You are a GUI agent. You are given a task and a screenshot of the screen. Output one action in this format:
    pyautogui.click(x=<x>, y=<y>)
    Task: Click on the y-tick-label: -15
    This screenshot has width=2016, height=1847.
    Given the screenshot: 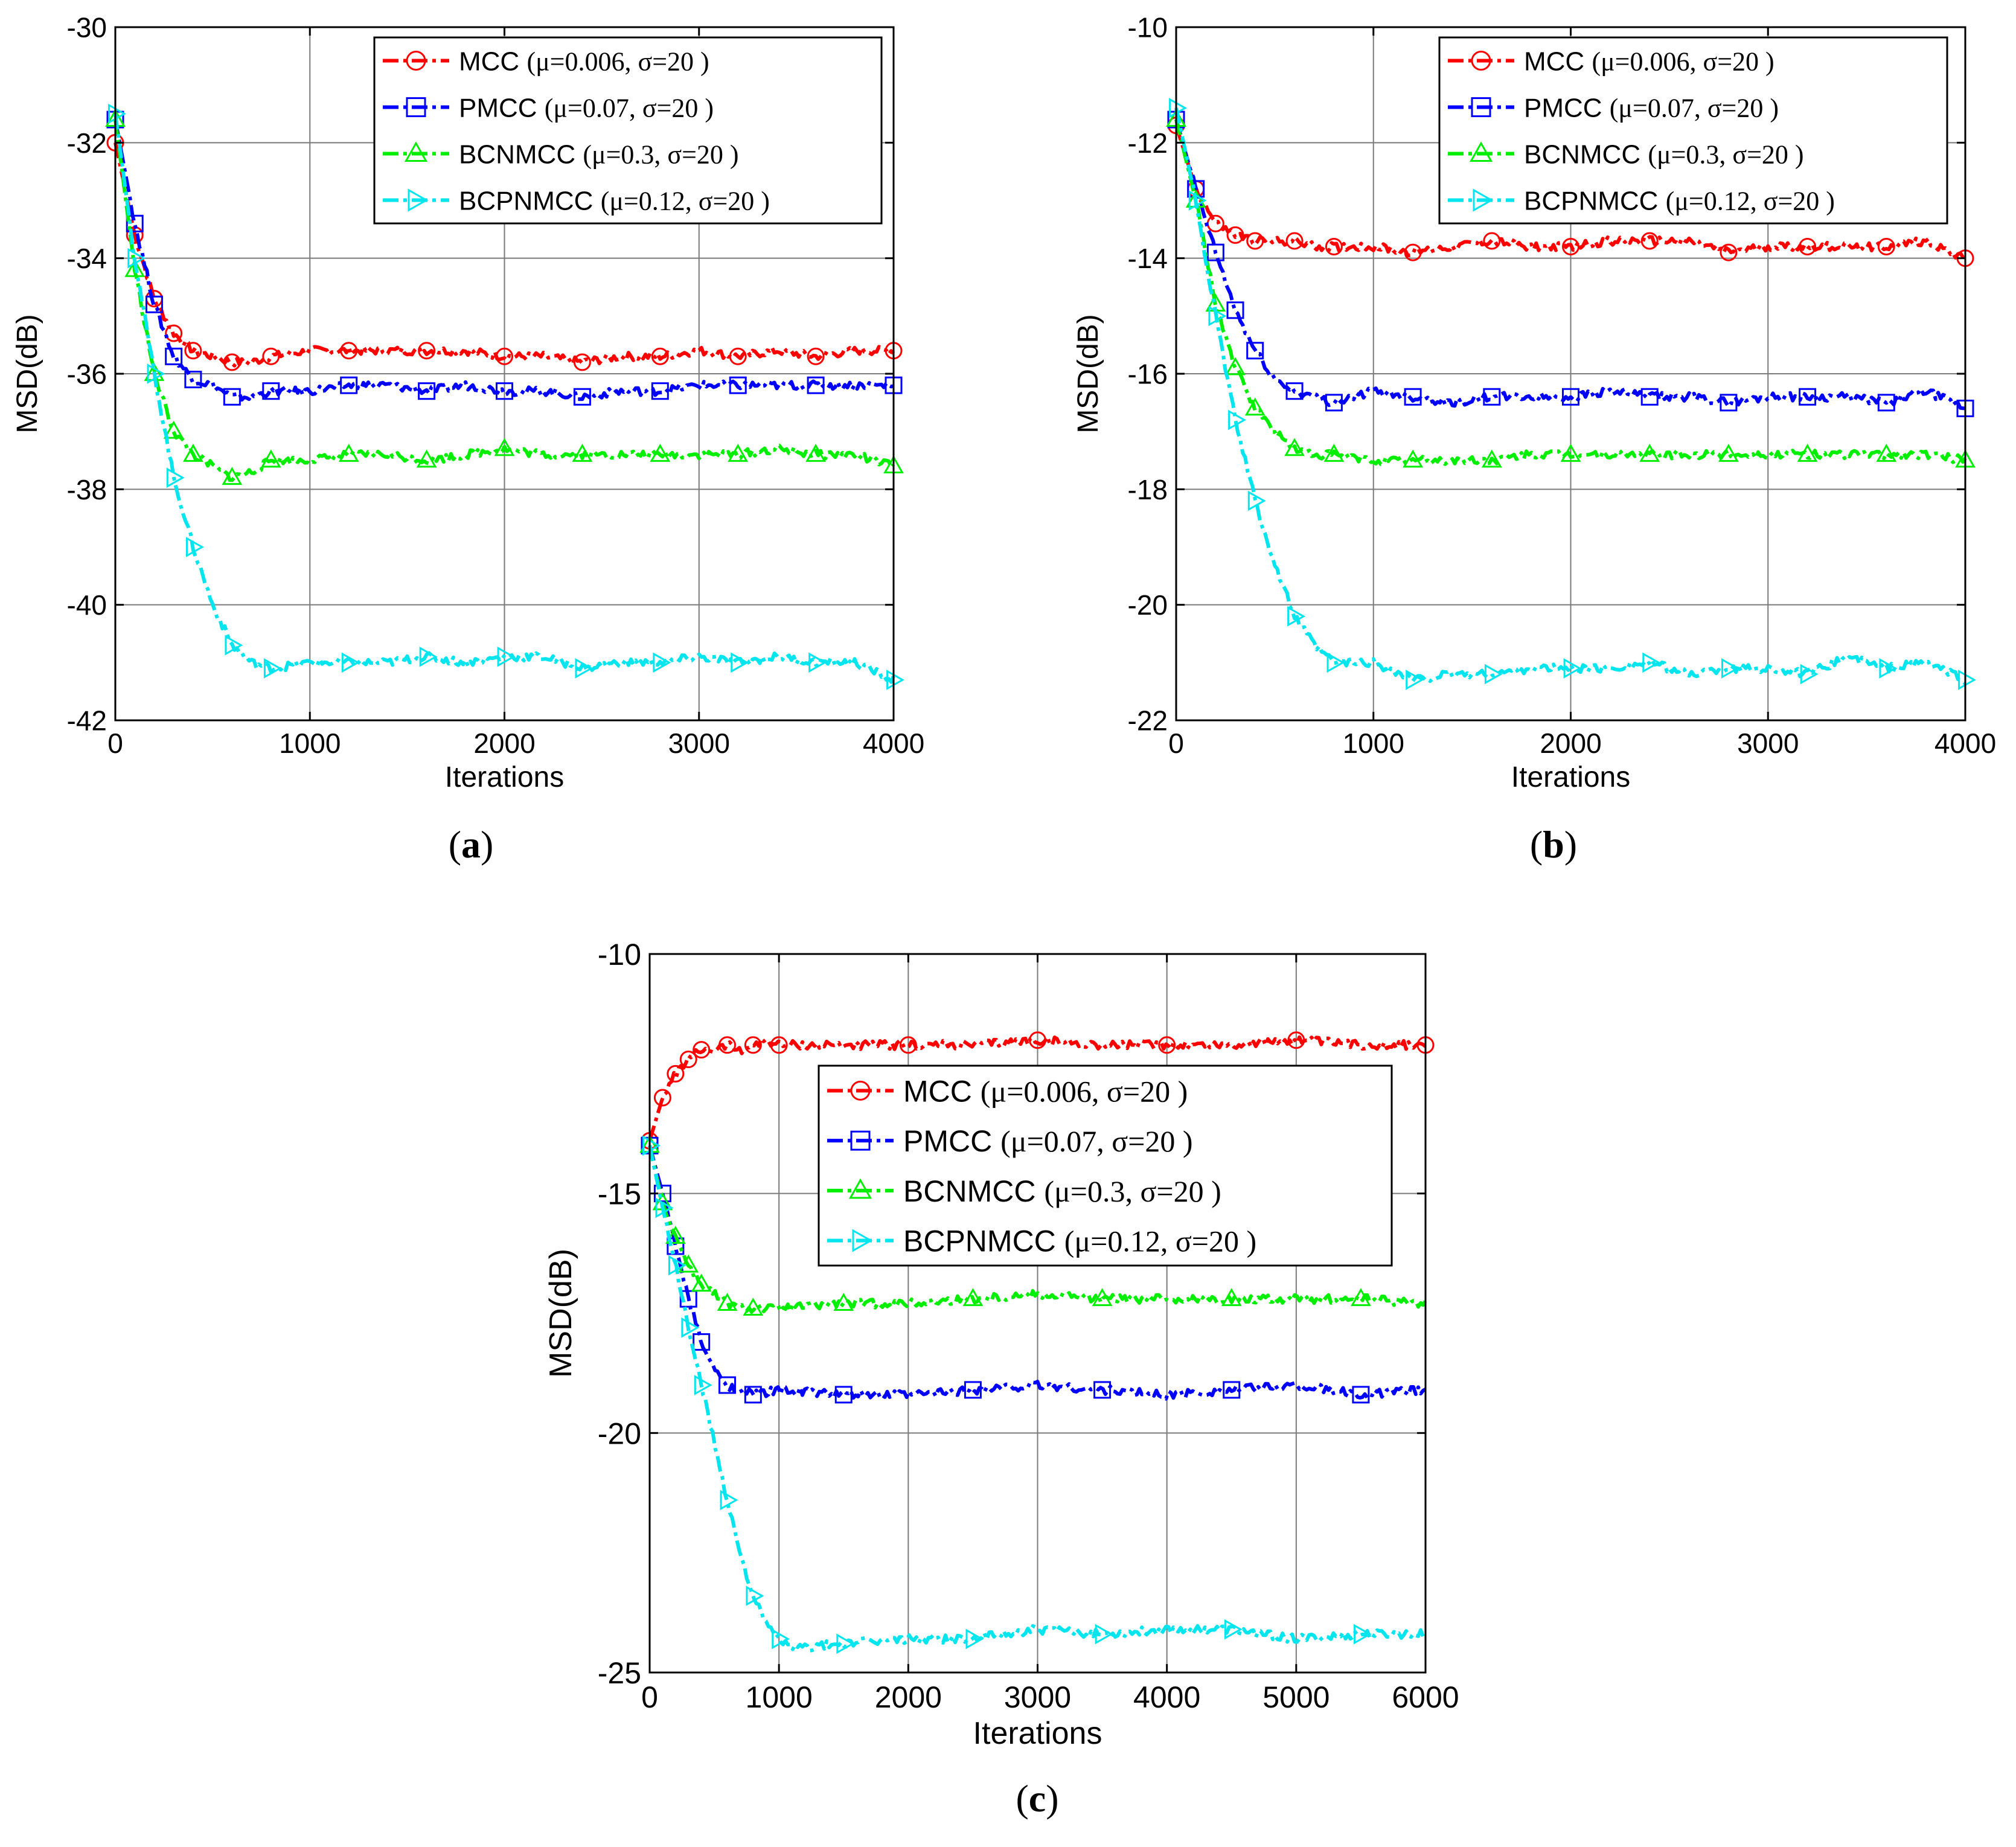 What is the action you would take?
    pyautogui.click(x=619, y=1194)
    